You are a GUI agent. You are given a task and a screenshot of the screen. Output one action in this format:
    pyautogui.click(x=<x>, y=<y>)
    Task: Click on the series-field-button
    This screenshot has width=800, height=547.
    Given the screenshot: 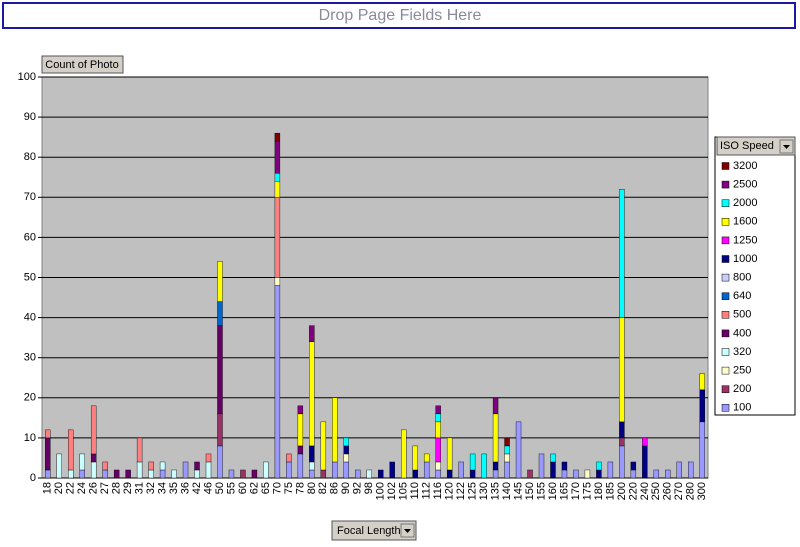 What is the action you would take?
    pyautogui.click(x=756, y=146)
    